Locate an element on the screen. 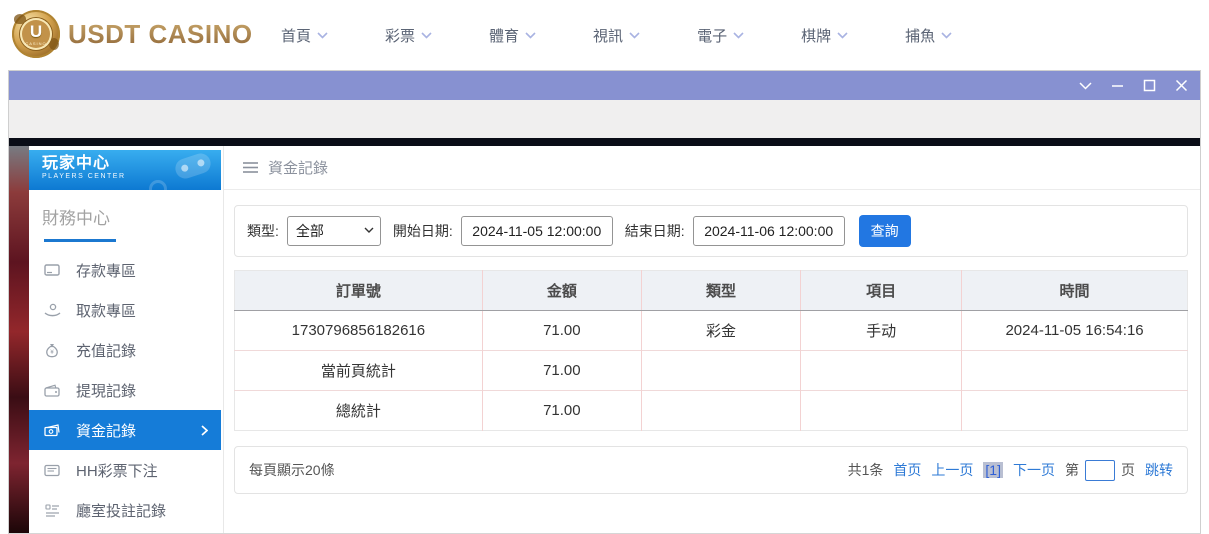 The image size is (1209, 534). page-jump-group: 第 页 is located at coordinates (1100, 470).